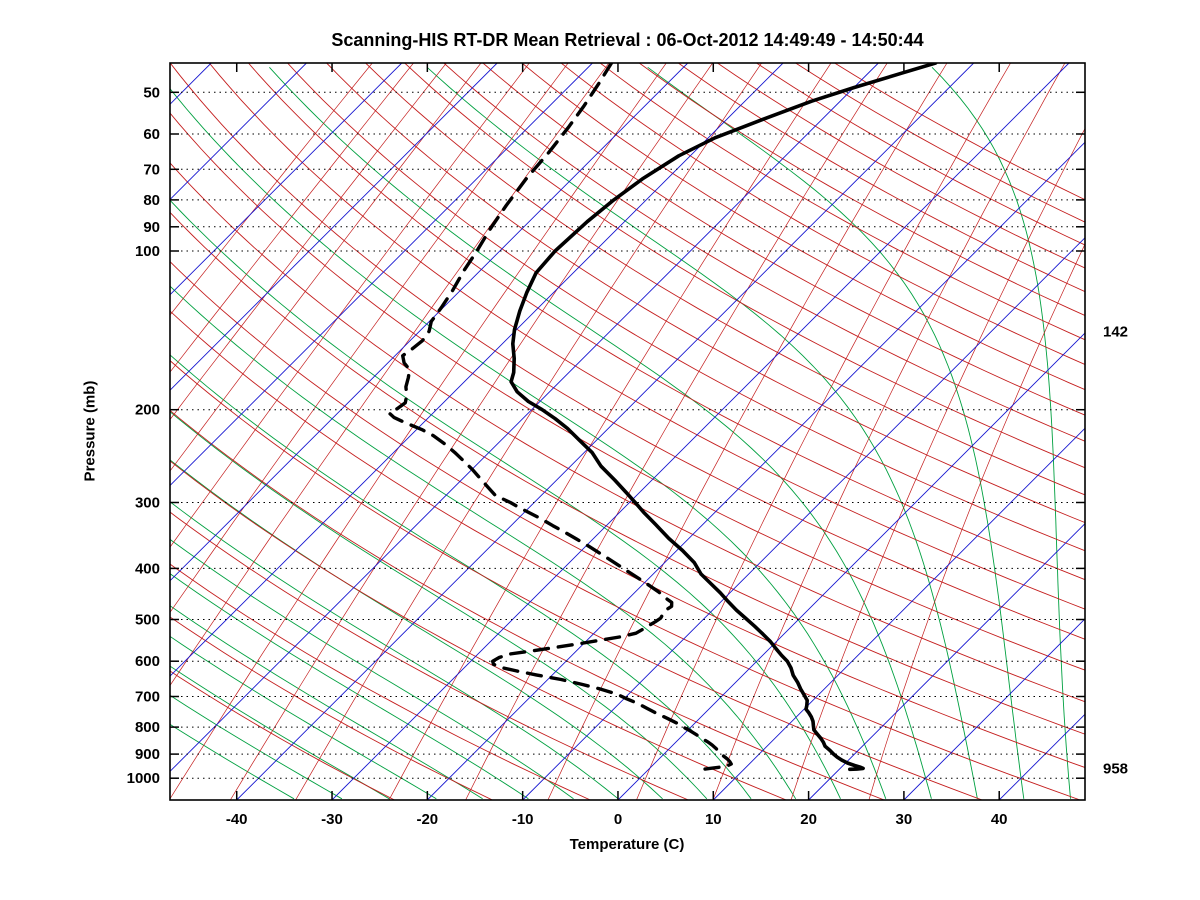 Image resolution: width=1200 pixels, height=900 pixels. Describe the element at coordinates (1115, 331) in the screenshot. I see `pressure-annotation: 142` at that location.